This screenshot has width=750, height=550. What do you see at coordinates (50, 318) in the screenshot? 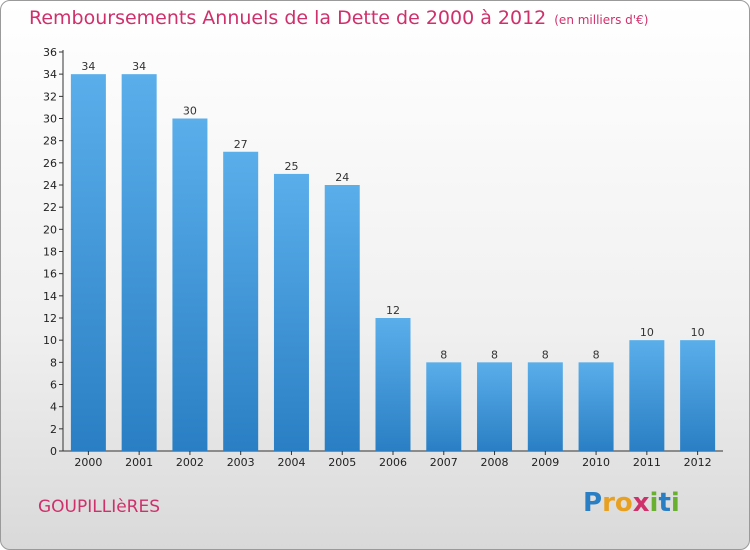
I see `y-tick-label: 12` at bounding box center [50, 318].